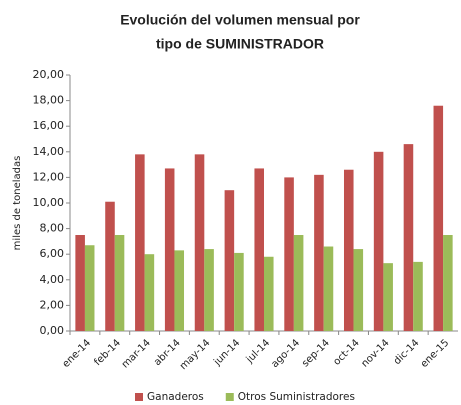  I want to click on x-tick-label: feb-14, so click(107, 352).